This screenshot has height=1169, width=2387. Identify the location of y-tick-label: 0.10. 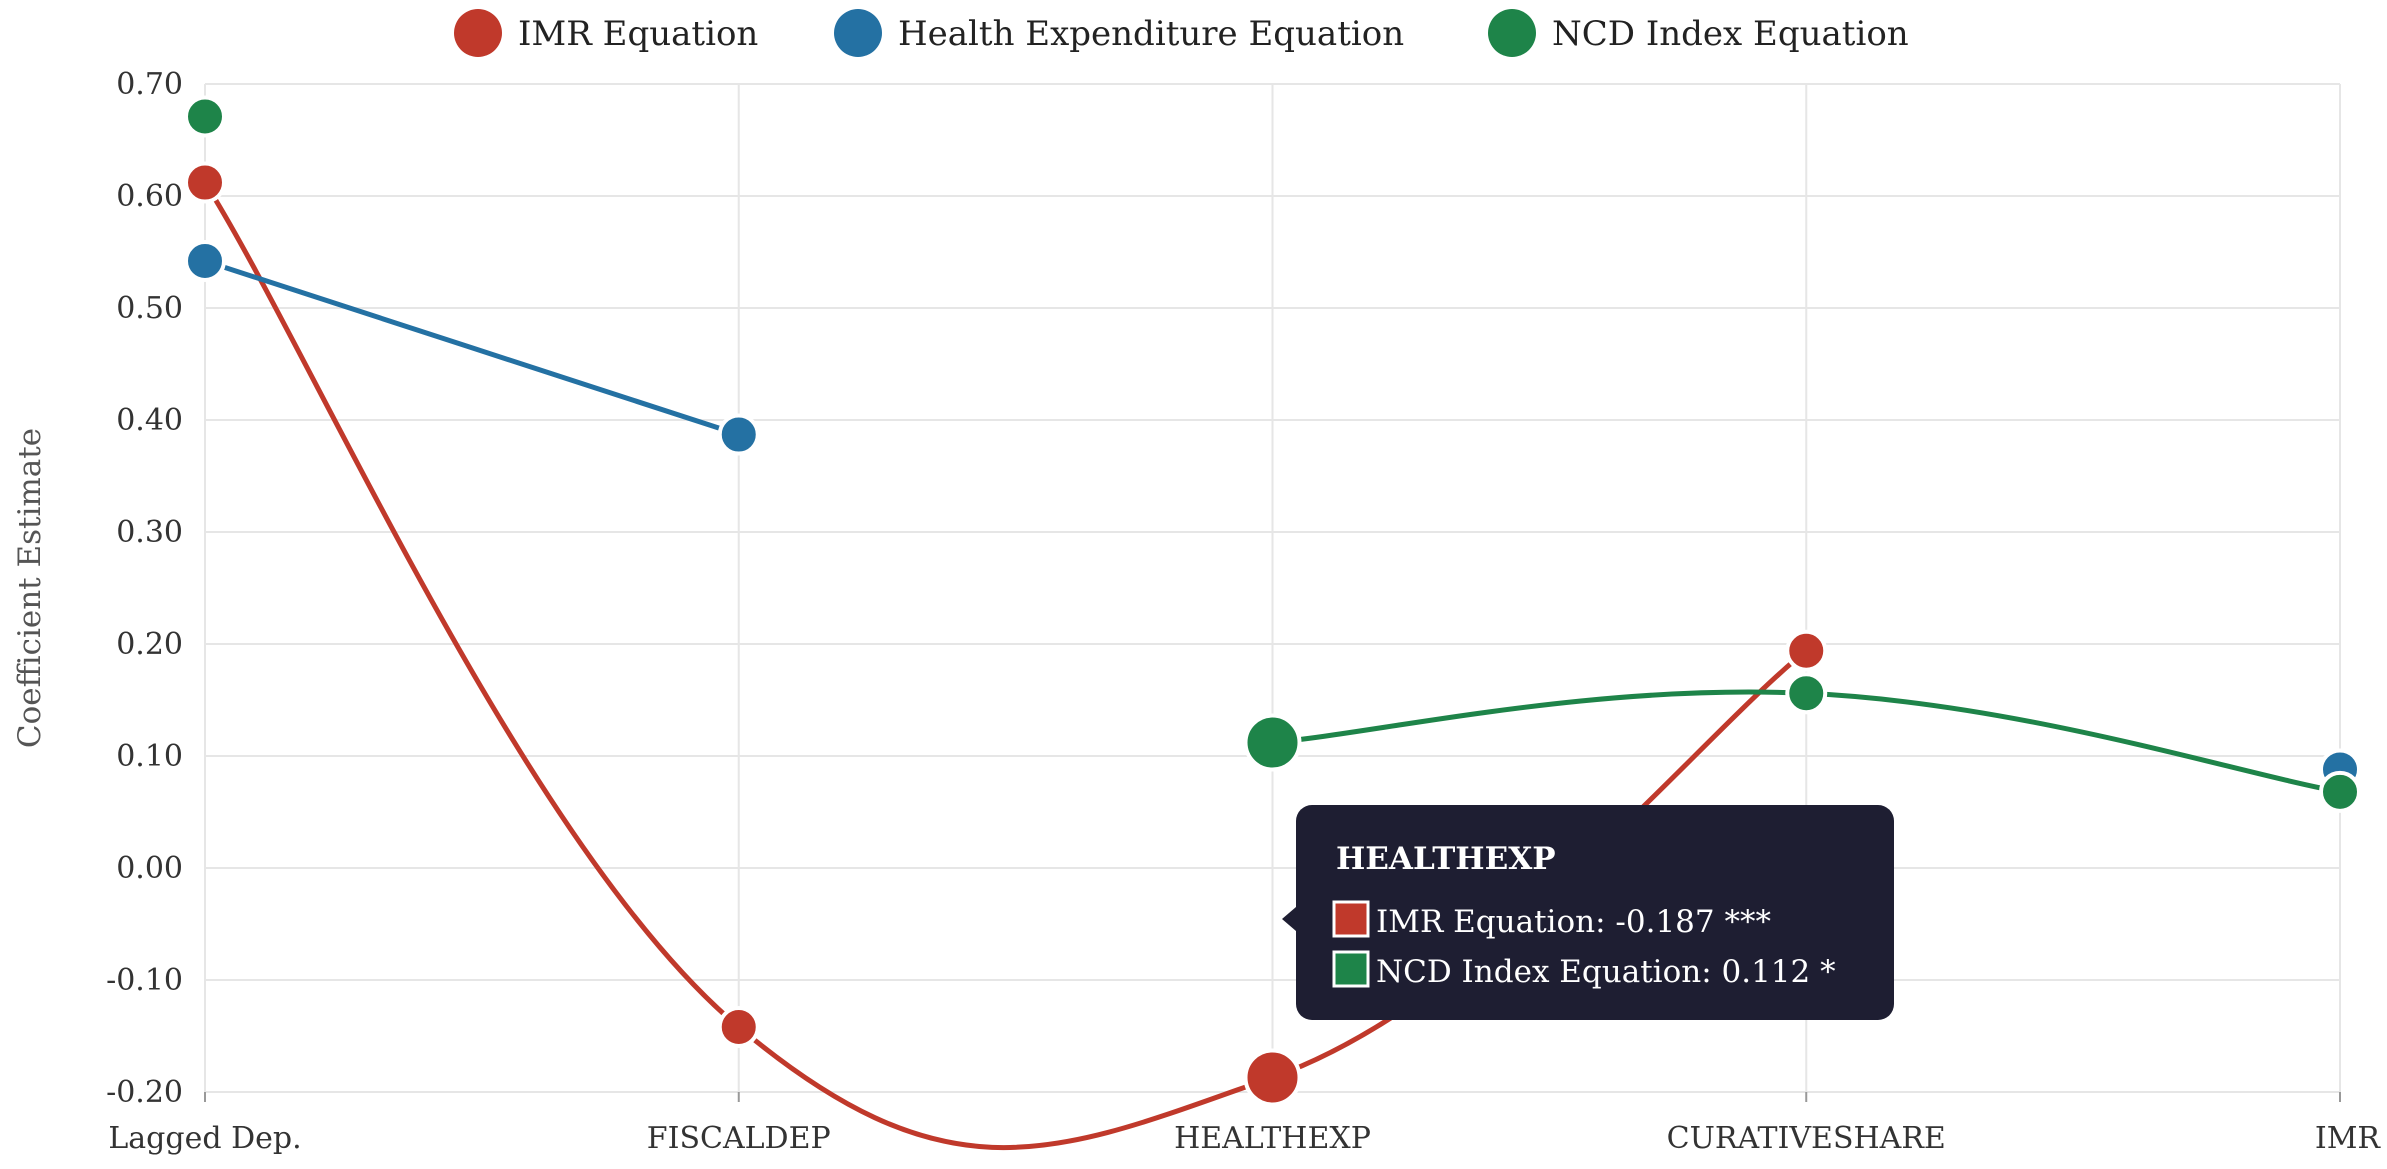
(149, 756).